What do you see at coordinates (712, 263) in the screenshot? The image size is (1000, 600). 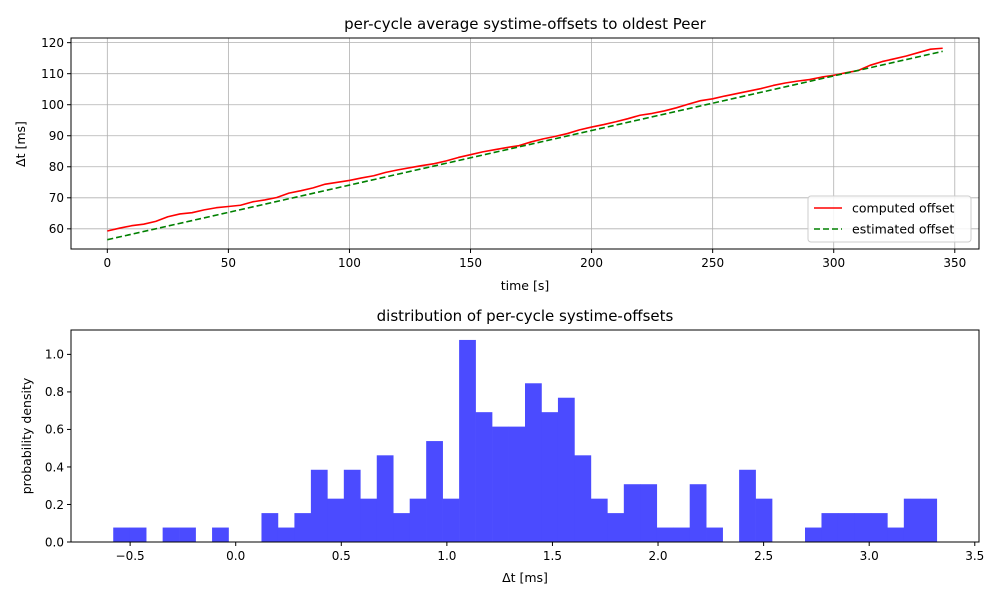 I see `top-x-tick-label: 250` at bounding box center [712, 263].